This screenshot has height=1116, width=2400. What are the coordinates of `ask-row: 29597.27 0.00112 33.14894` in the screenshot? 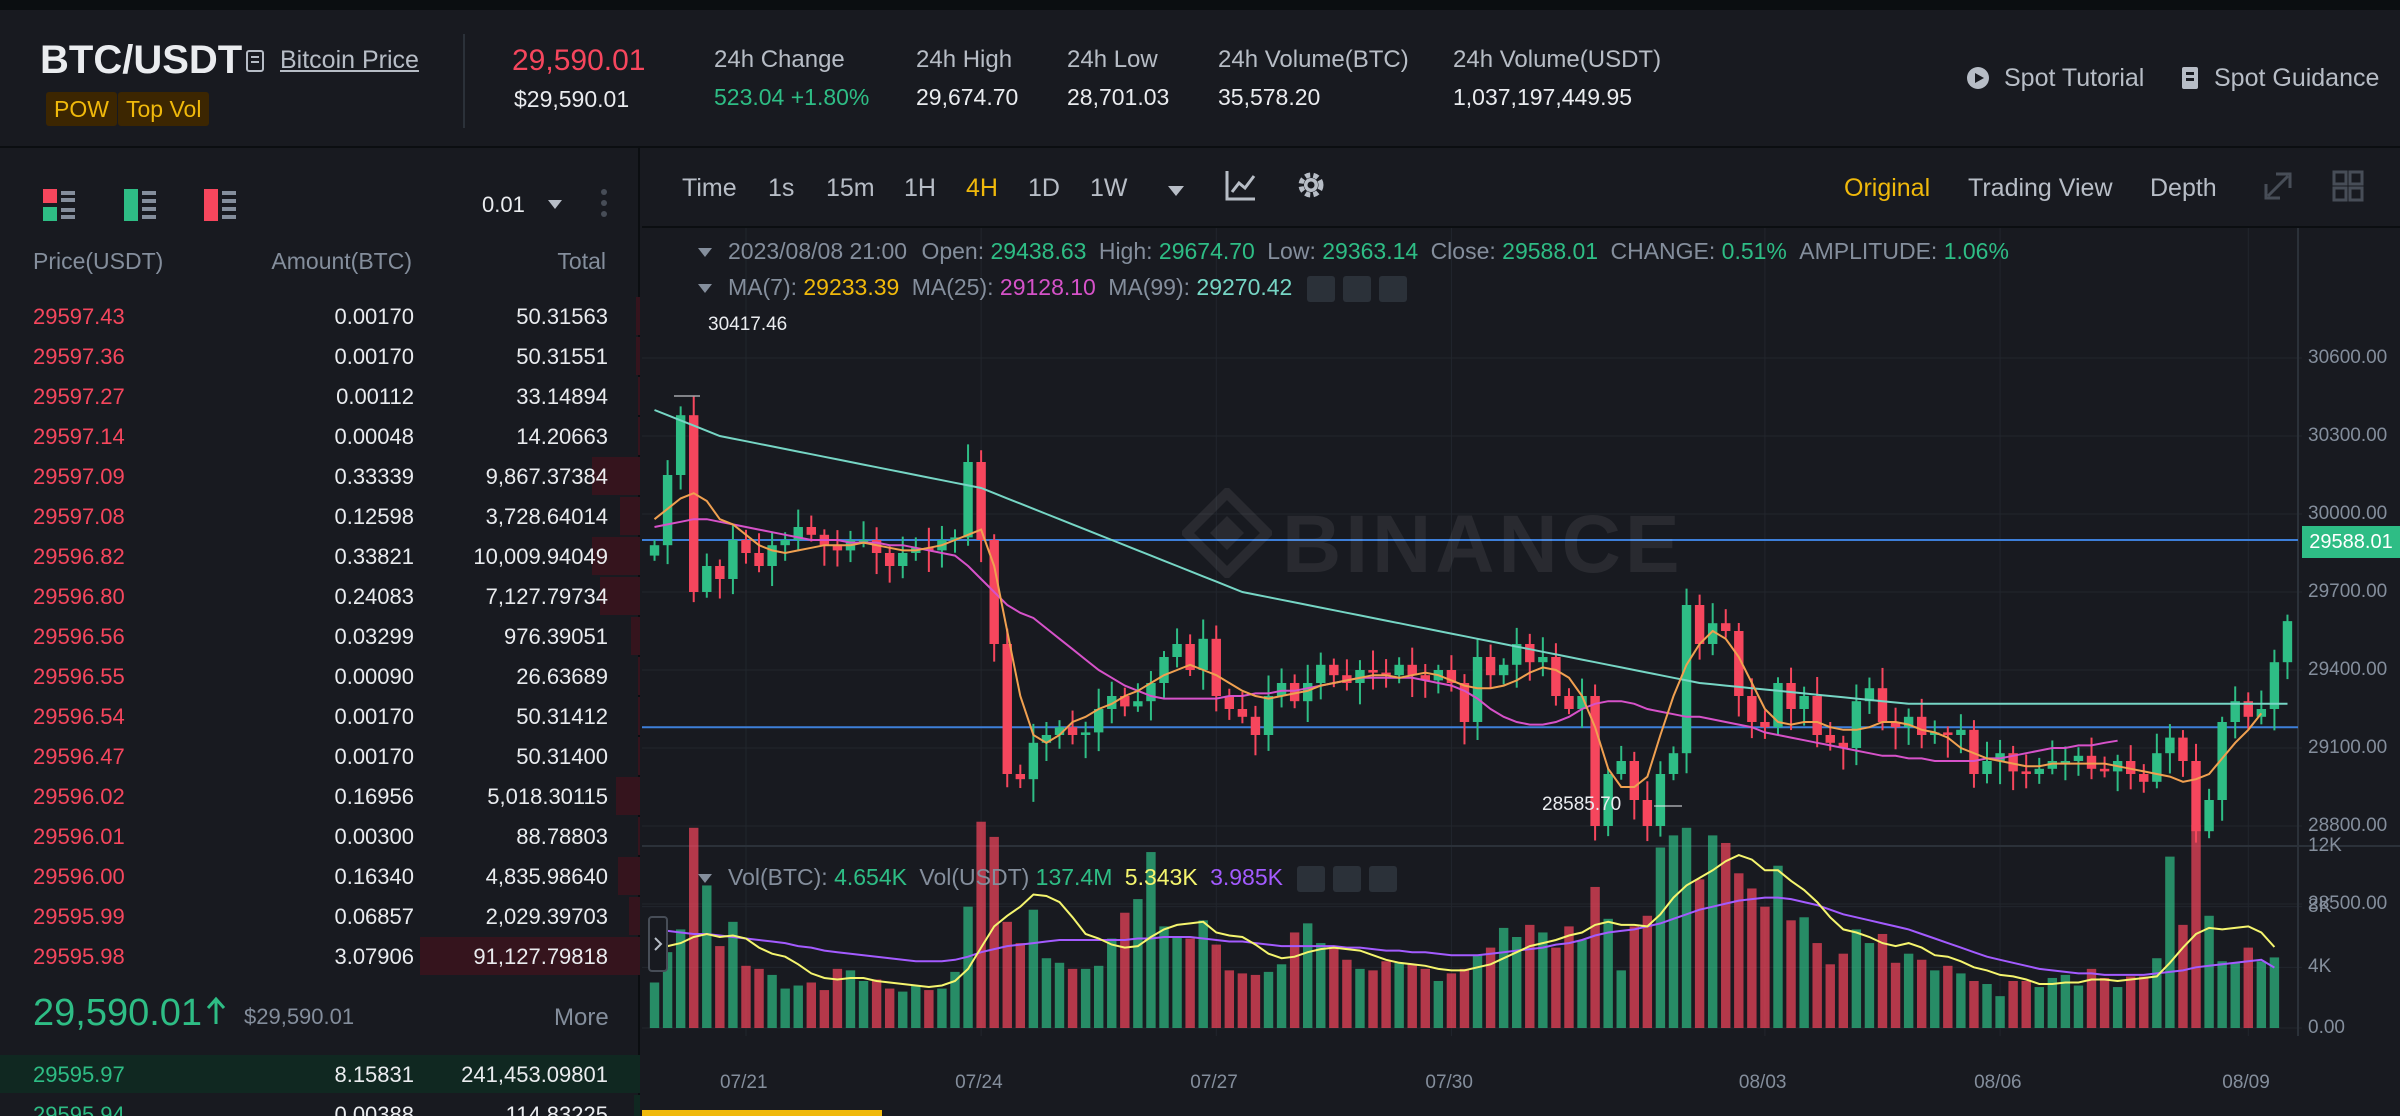 It's located at (320, 396).